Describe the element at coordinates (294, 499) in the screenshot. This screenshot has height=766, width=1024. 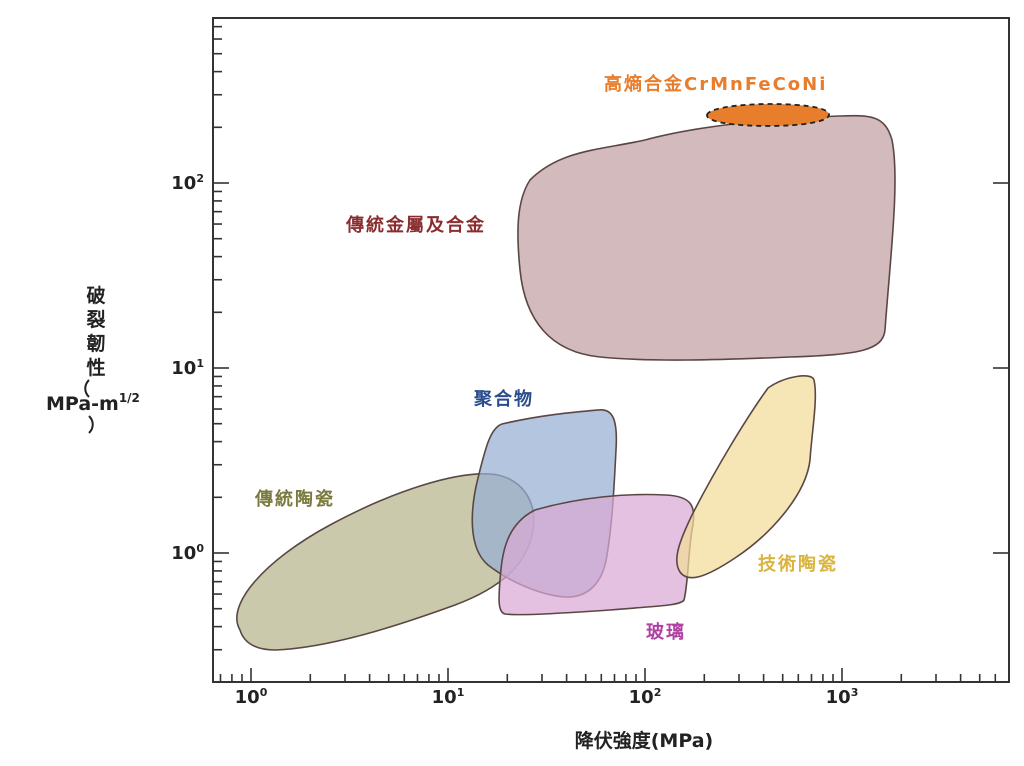
I see `region-label-traditional-ceramics: 傳統陶瓷` at that location.